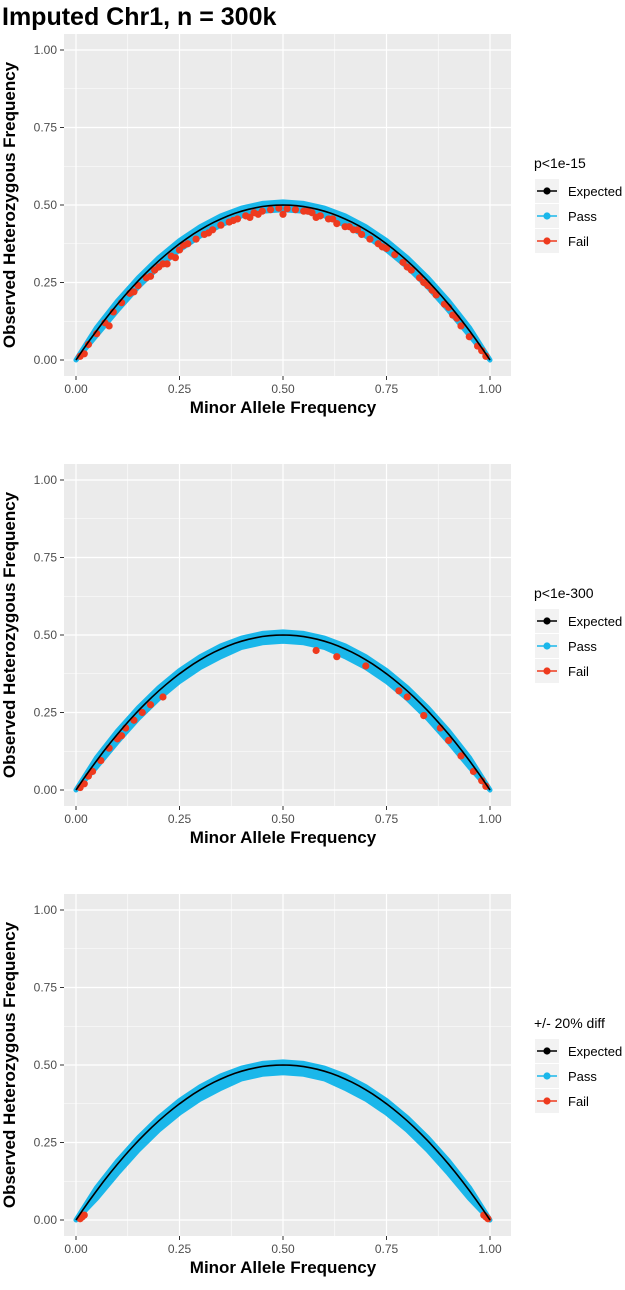 The image size is (625, 1290). What do you see at coordinates (564, 593) in the screenshot?
I see `legend-title: p<1e-300` at bounding box center [564, 593].